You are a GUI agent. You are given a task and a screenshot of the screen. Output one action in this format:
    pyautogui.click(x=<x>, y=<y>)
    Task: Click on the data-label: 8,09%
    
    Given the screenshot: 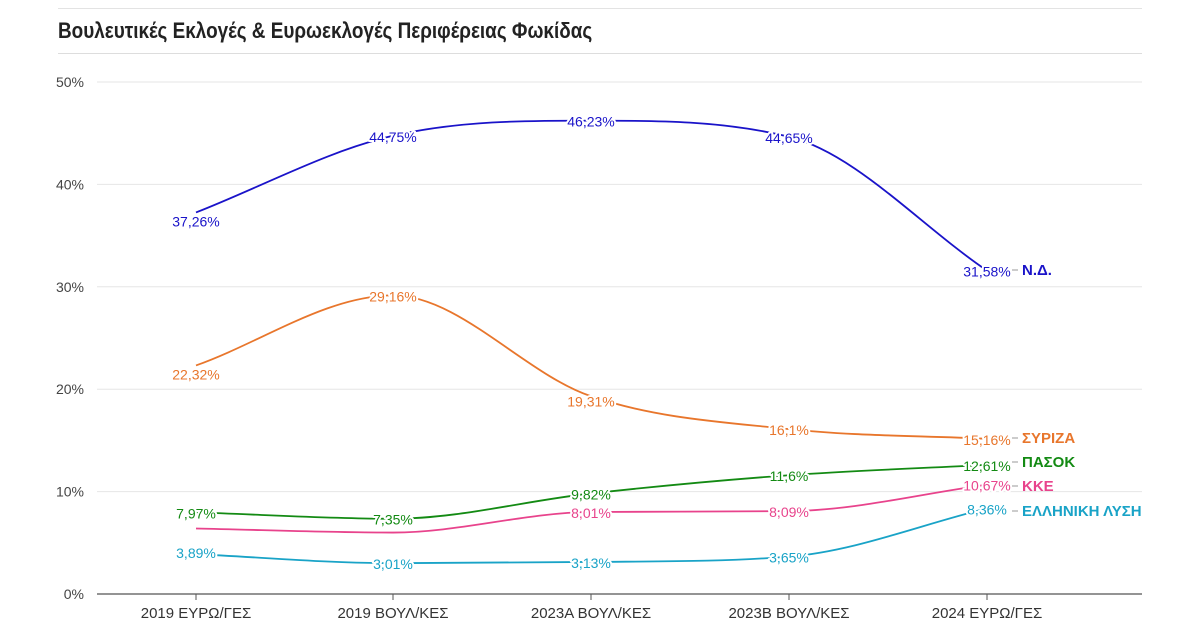 What is the action you would take?
    pyautogui.click(x=789, y=512)
    